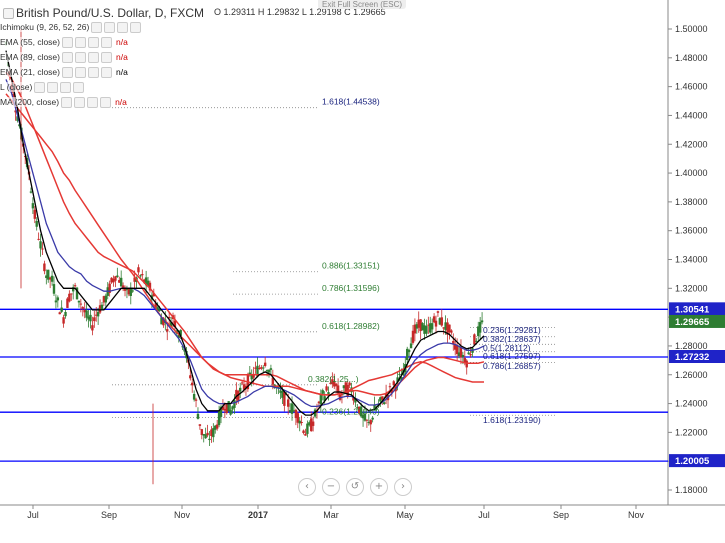  Describe the element at coordinates (692, 309) in the screenshot. I see `price-label-text: 1.30541` at that location.